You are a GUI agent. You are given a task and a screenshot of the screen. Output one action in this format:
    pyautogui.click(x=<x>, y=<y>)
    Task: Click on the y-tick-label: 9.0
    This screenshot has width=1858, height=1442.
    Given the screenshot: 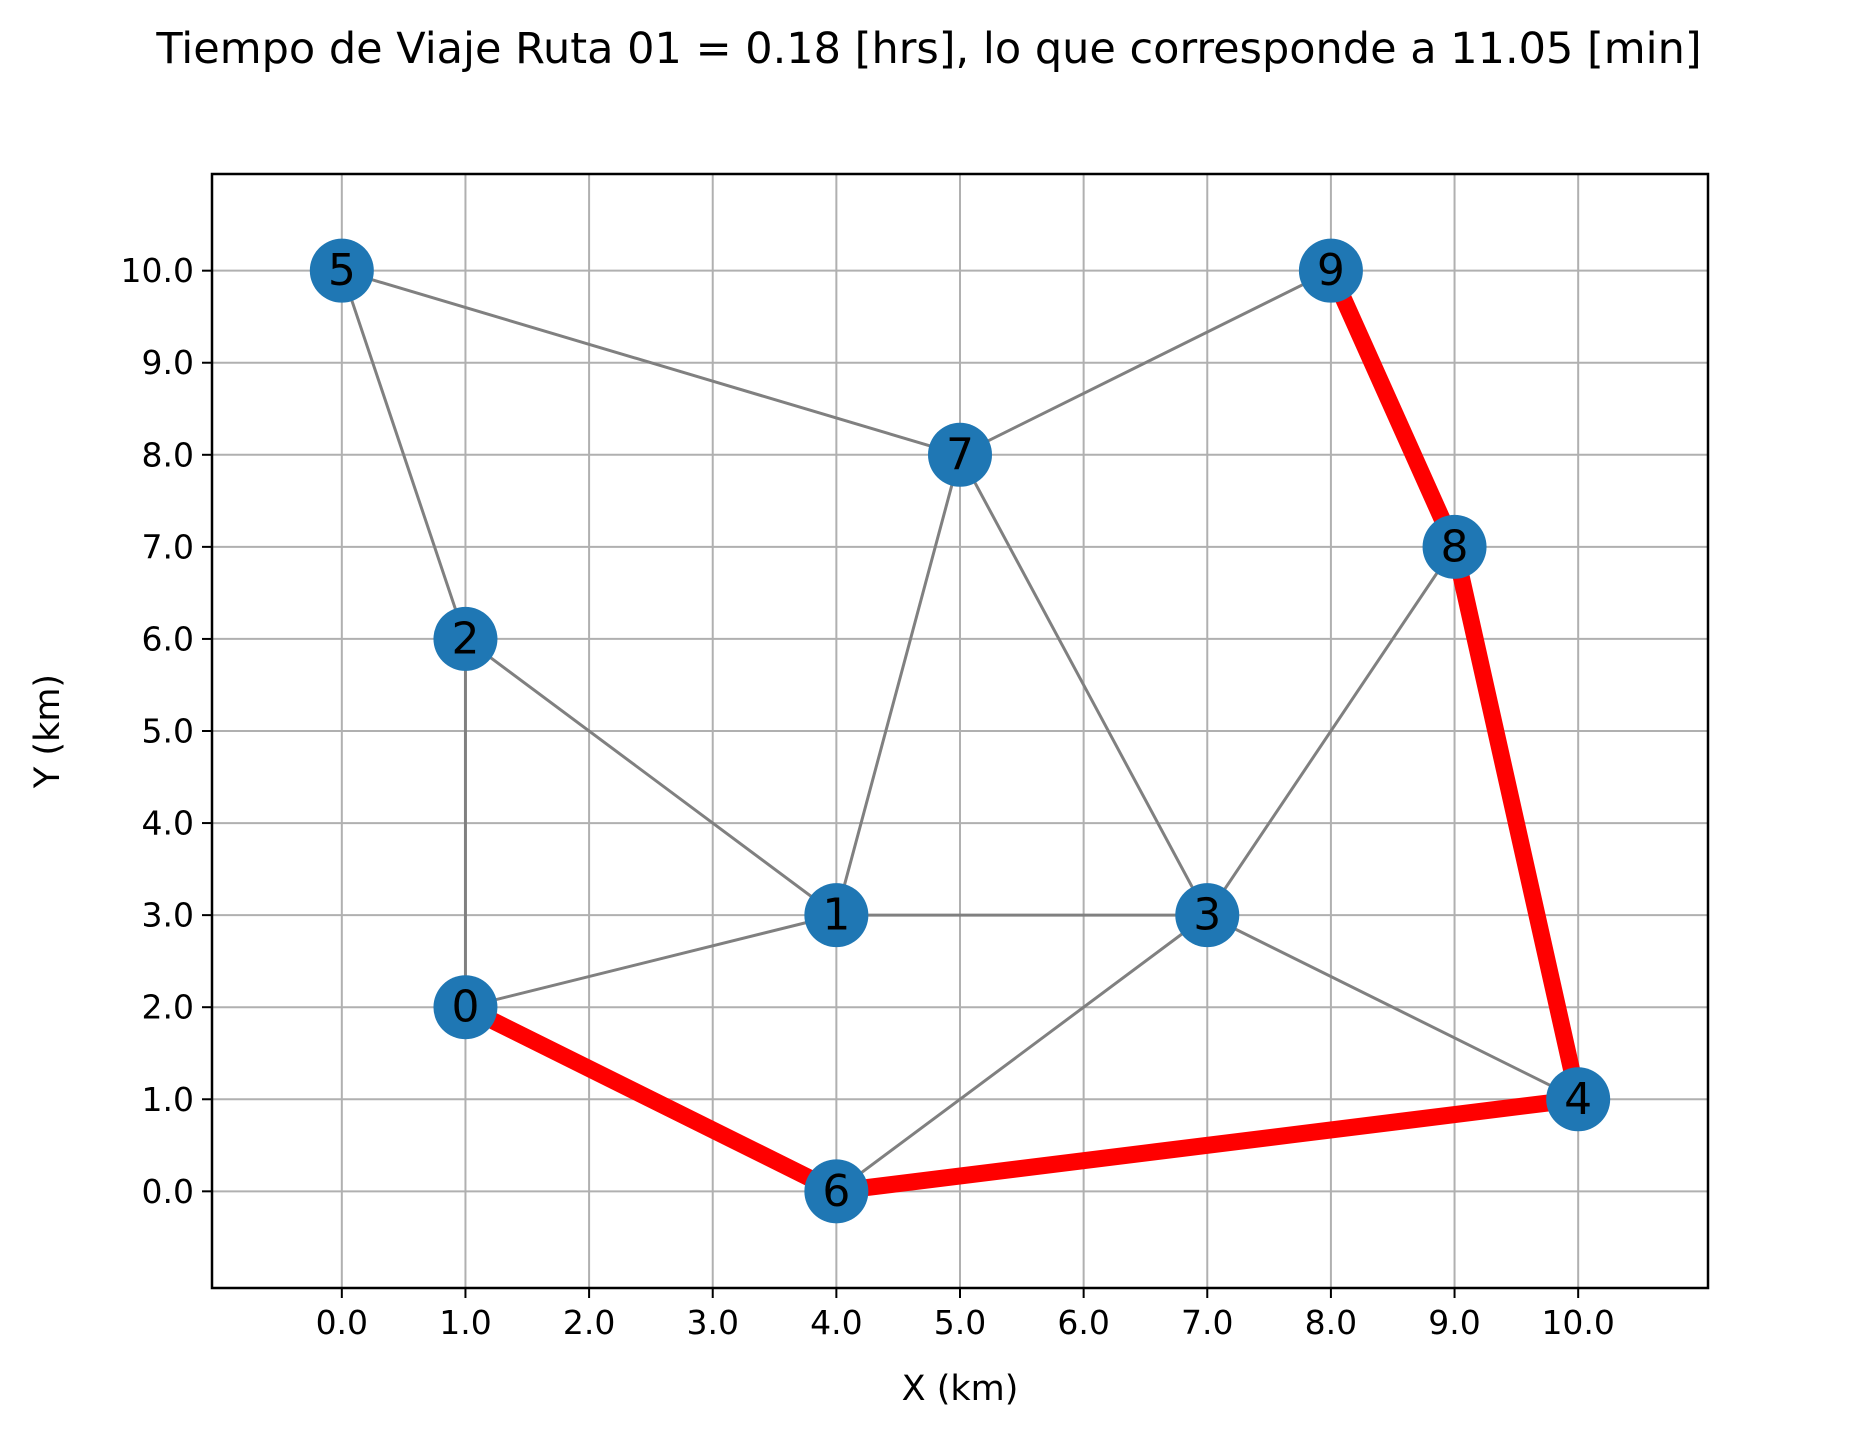 What is the action you would take?
    pyautogui.click(x=168, y=362)
    